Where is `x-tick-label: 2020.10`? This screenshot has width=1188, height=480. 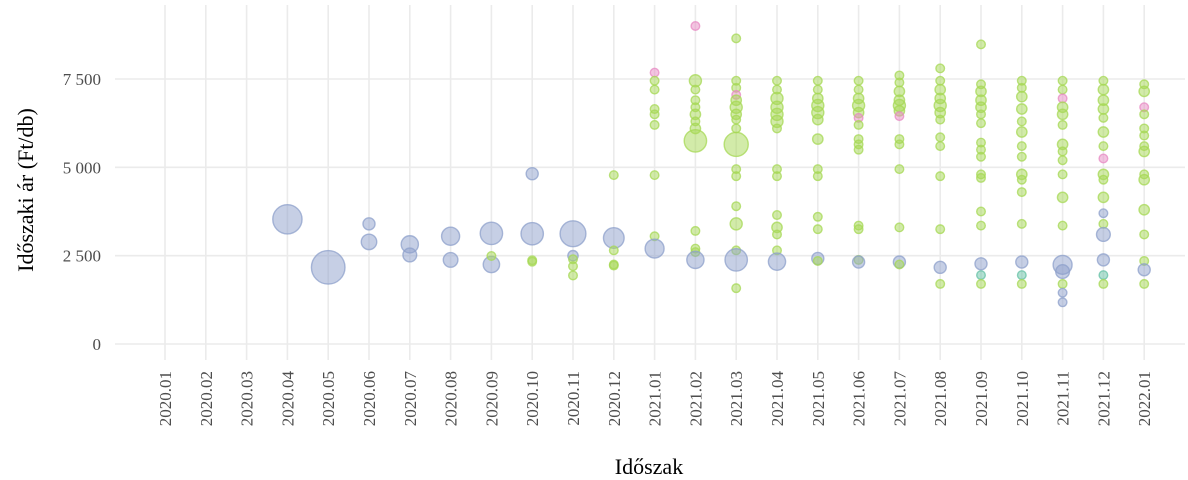
x-tick-label: 2020.10 is located at coordinates (532, 398).